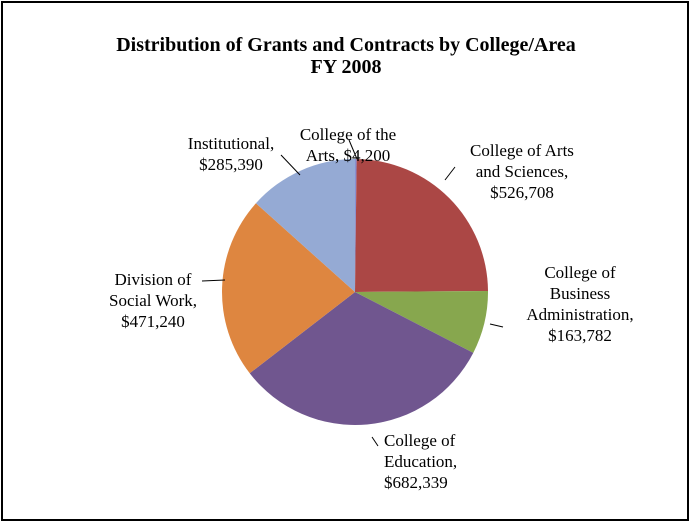 The image size is (692, 521). Describe the element at coordinates (580, 335) in the screenshot. I see `slice-label-line: $163,782` at that location.